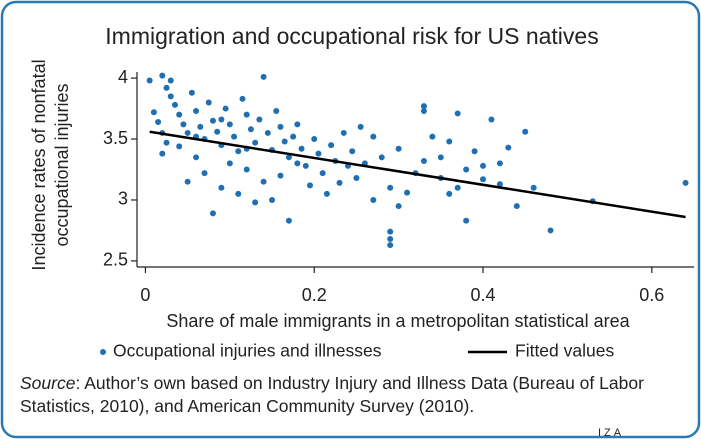 This screenshot has height=439, width=701. What do you see at coordinates (564, 351) in the screenshot?
I see `legend-label: Fitted values` at bounding box center [564, 351].